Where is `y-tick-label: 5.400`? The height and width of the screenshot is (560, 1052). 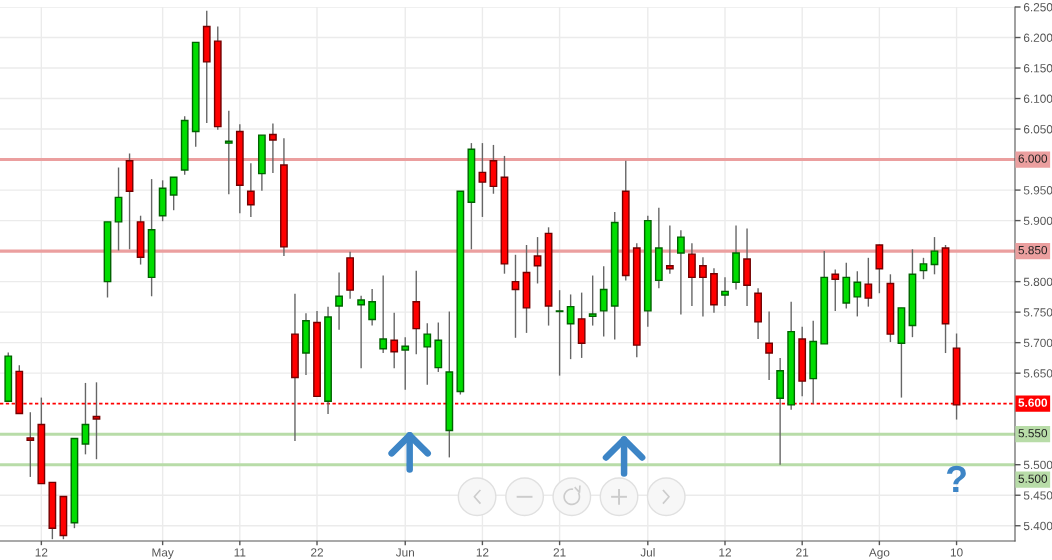
y-tick-label: 5.400 is located at coordinates (1037, 526).